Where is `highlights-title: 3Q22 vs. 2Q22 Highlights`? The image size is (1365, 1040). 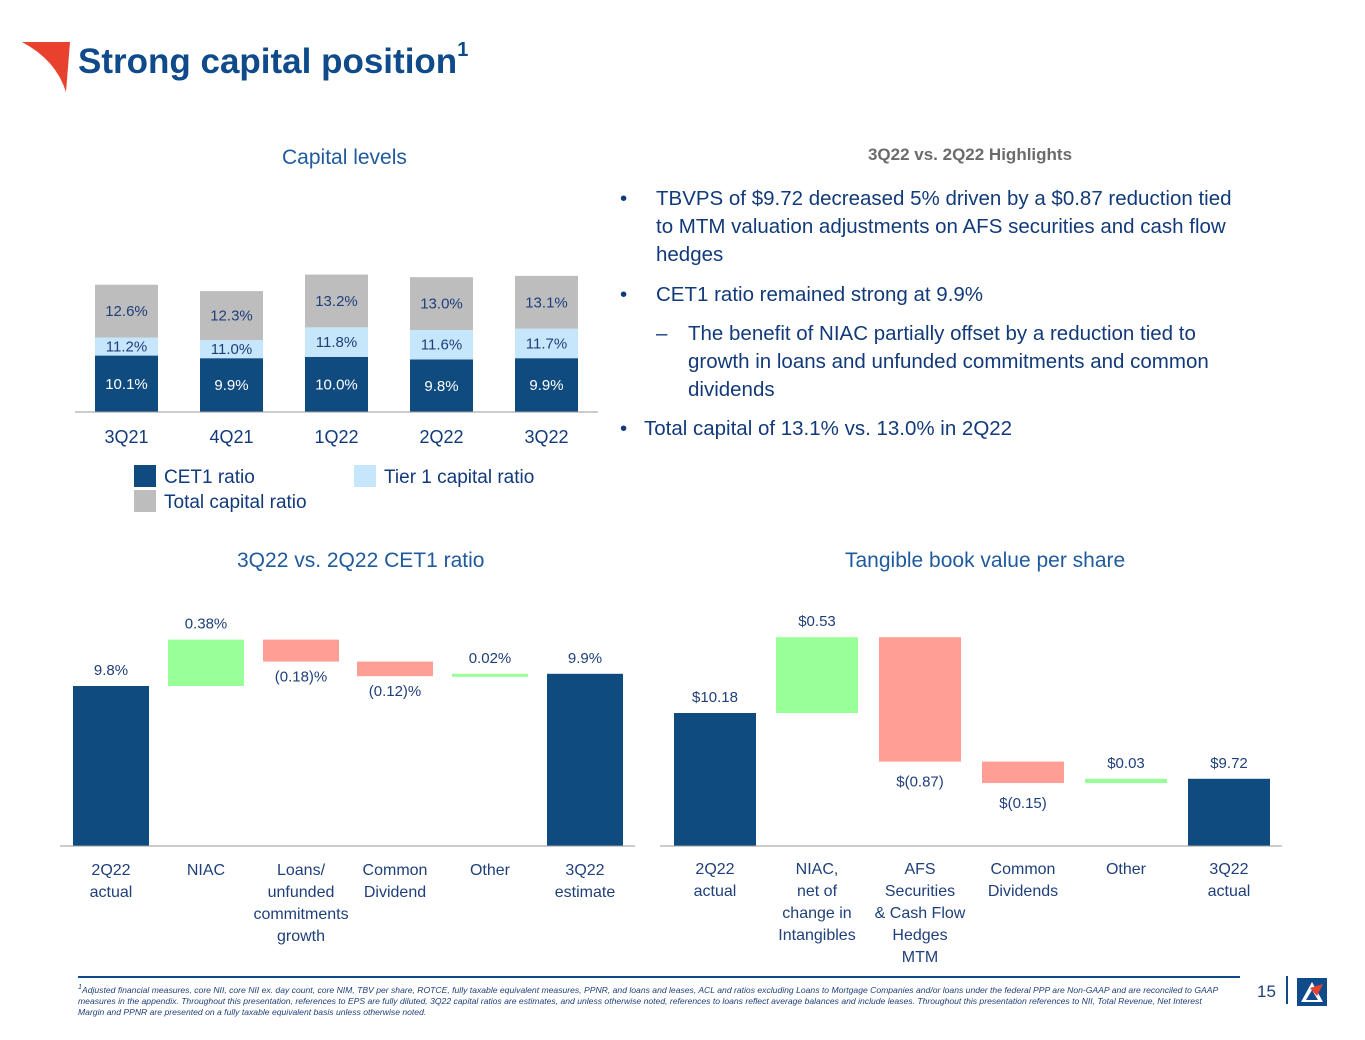
highlights-title: 3Q22 vs. 2Q22 Highlights is located at coordinates (970, 154).